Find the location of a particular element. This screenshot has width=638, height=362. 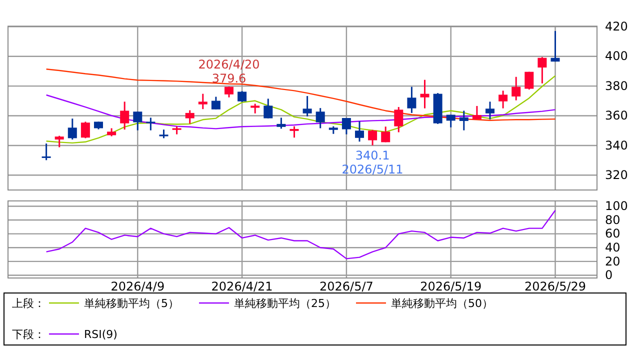

legend-label: 単純移動平均（50） is located at coordinates (442, 303).